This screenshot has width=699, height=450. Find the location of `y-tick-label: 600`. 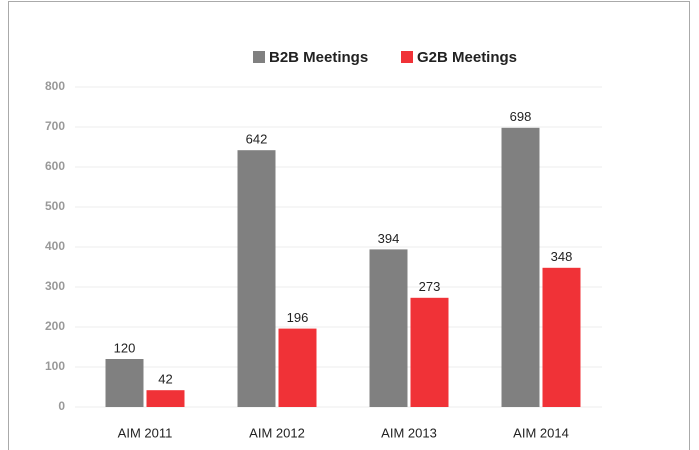

y-tick-label: 600 is located at coordinates (55, 166).